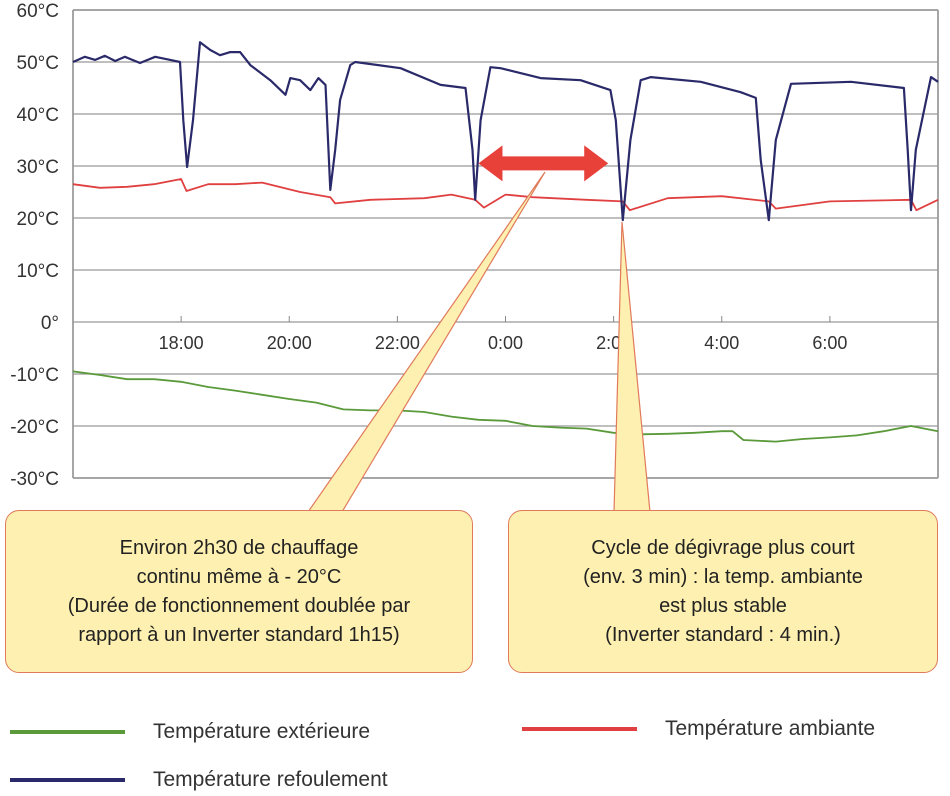  I want to click on legend-swatch-red, so click(579, 729).